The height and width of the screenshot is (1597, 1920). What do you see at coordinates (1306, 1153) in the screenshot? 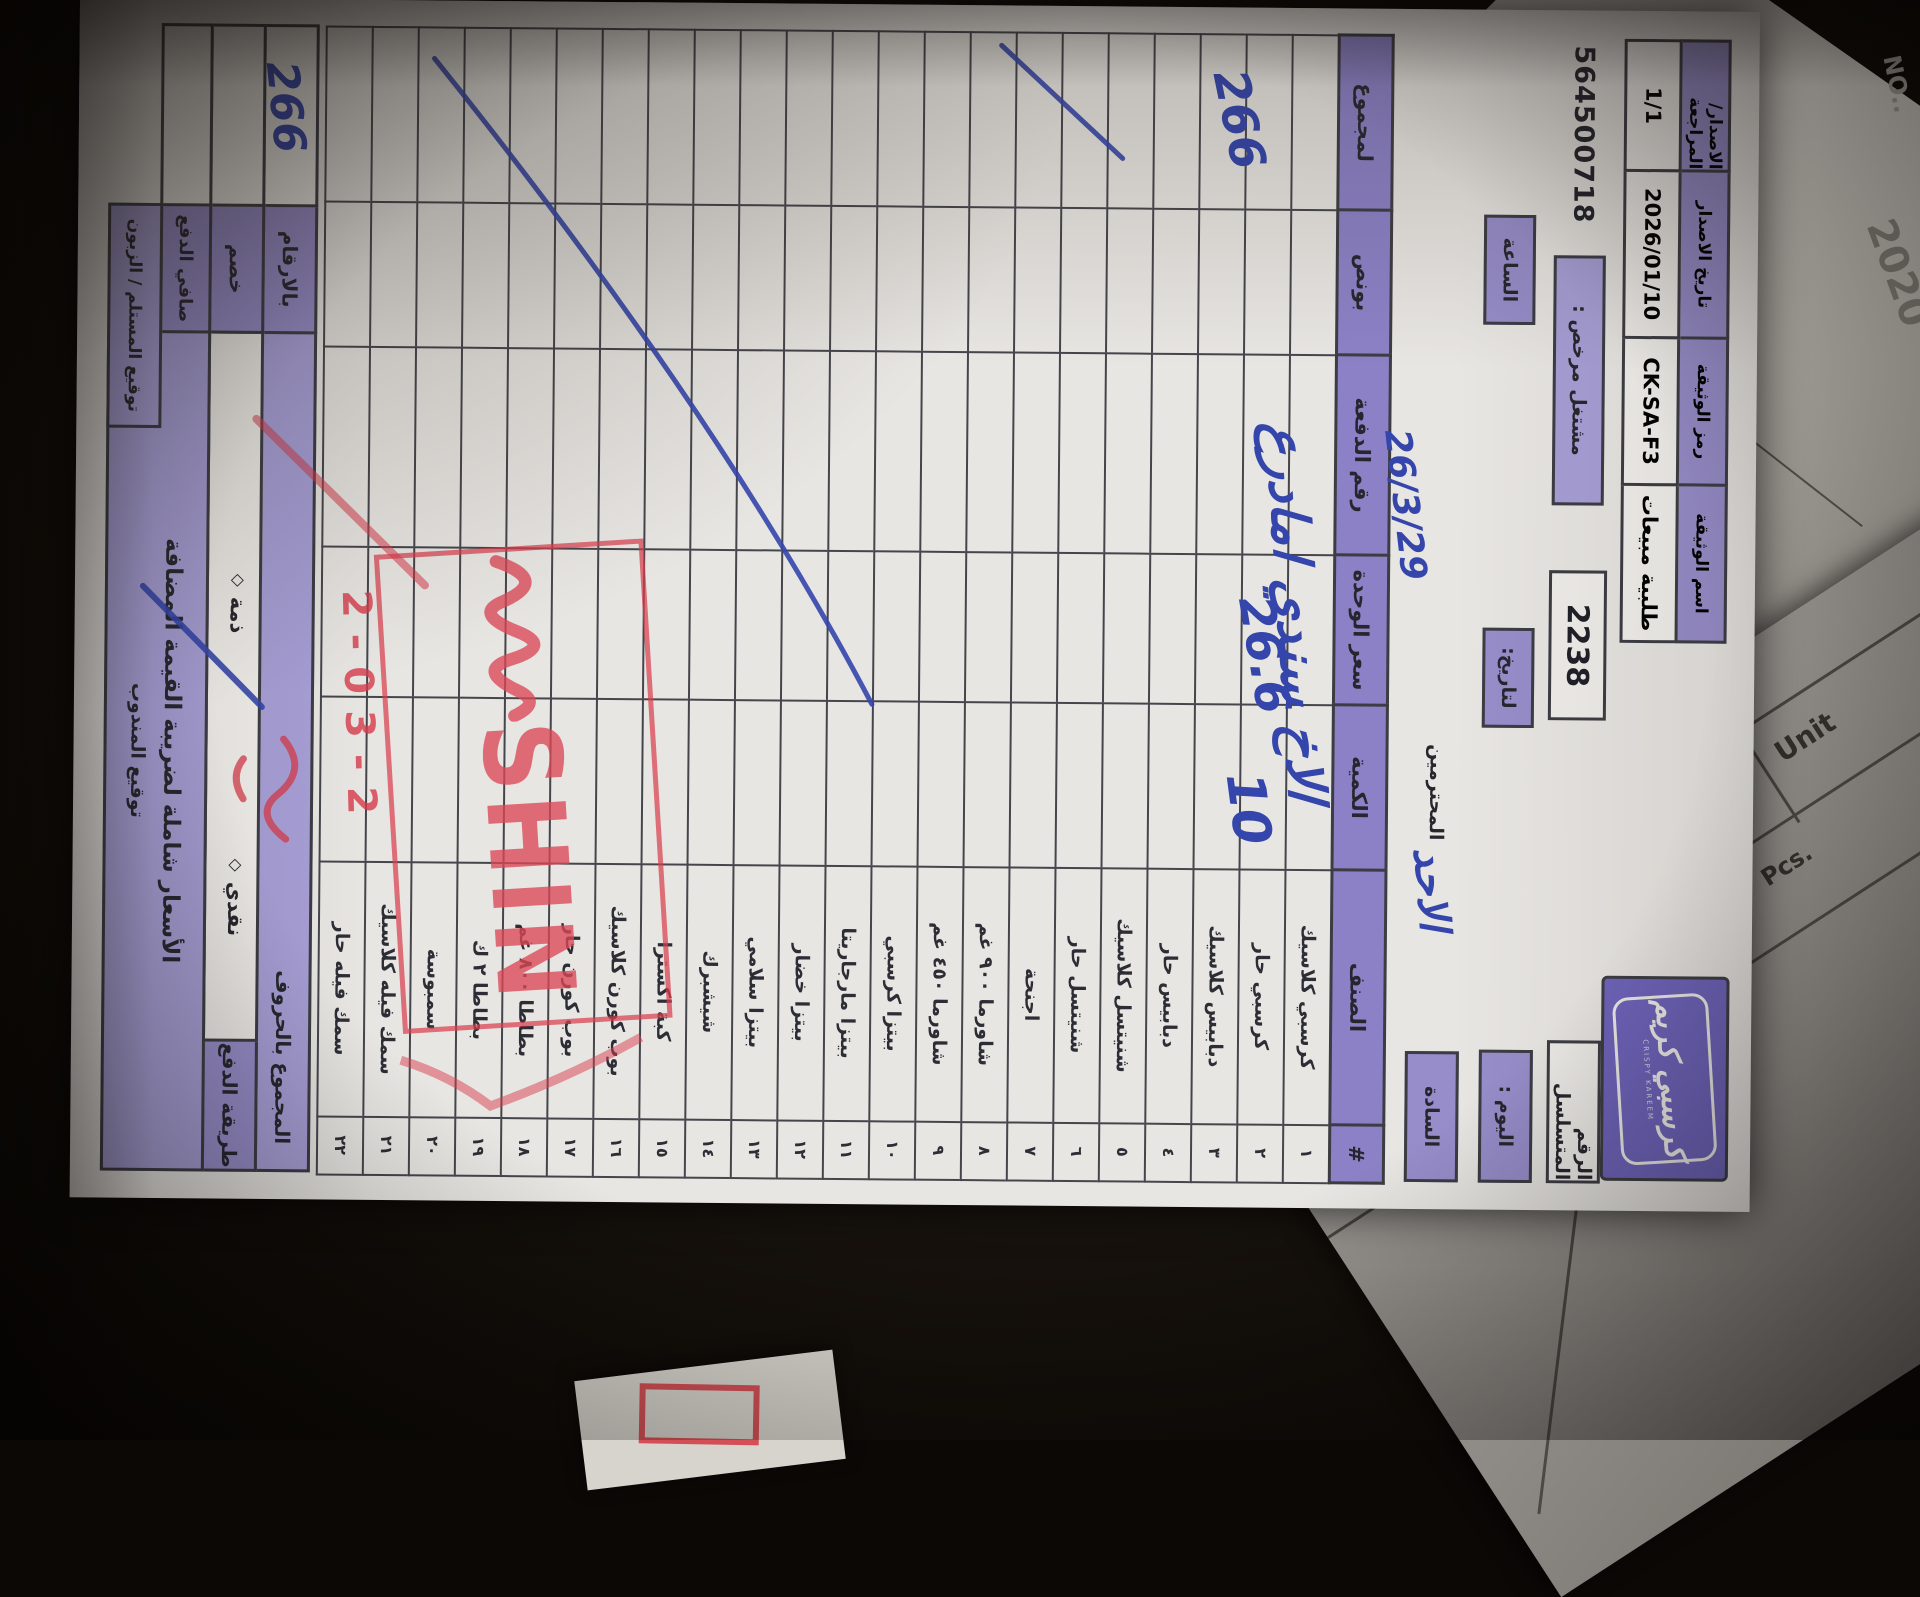
I see `row-number: ١` at bounding box center [1306, 1153].